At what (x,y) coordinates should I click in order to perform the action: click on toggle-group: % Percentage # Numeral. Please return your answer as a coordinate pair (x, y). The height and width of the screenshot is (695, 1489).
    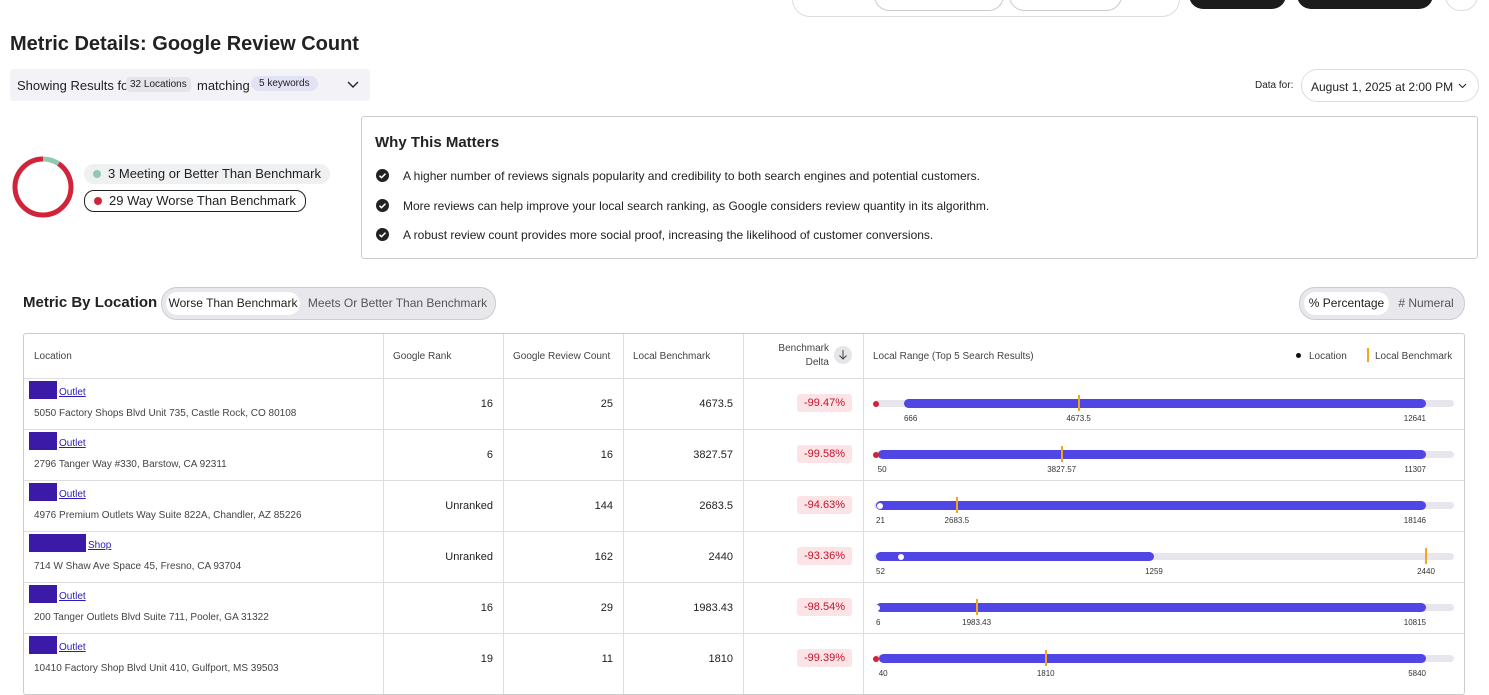
    Looking at the image, I should click on (1382, 303).